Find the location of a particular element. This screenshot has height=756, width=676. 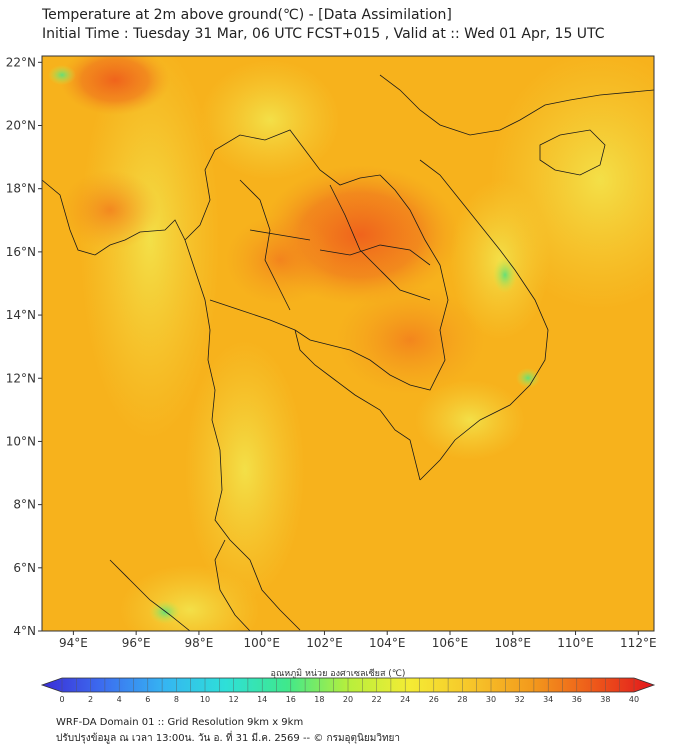

lat-tick-label: 8°N is located at coordinates (24, 505).